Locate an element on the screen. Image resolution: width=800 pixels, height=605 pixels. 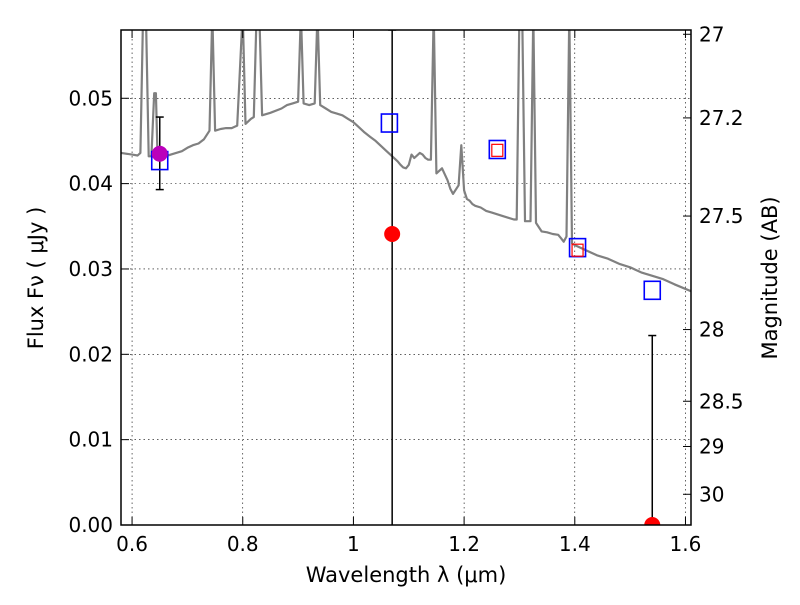
y-tick-label: 0.03 is located at coordinates (90, 269).